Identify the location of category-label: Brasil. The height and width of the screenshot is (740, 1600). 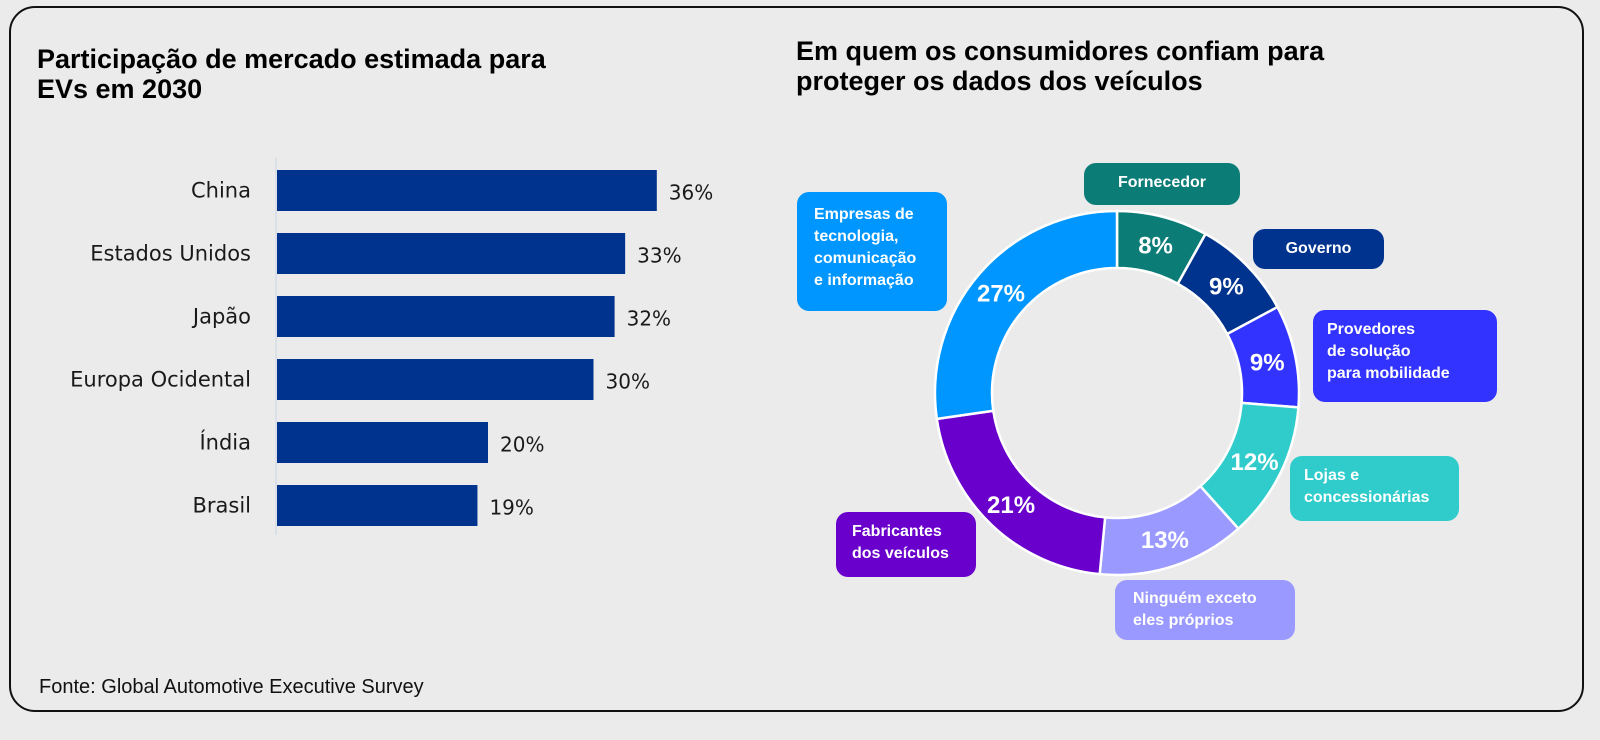
(221, 506).